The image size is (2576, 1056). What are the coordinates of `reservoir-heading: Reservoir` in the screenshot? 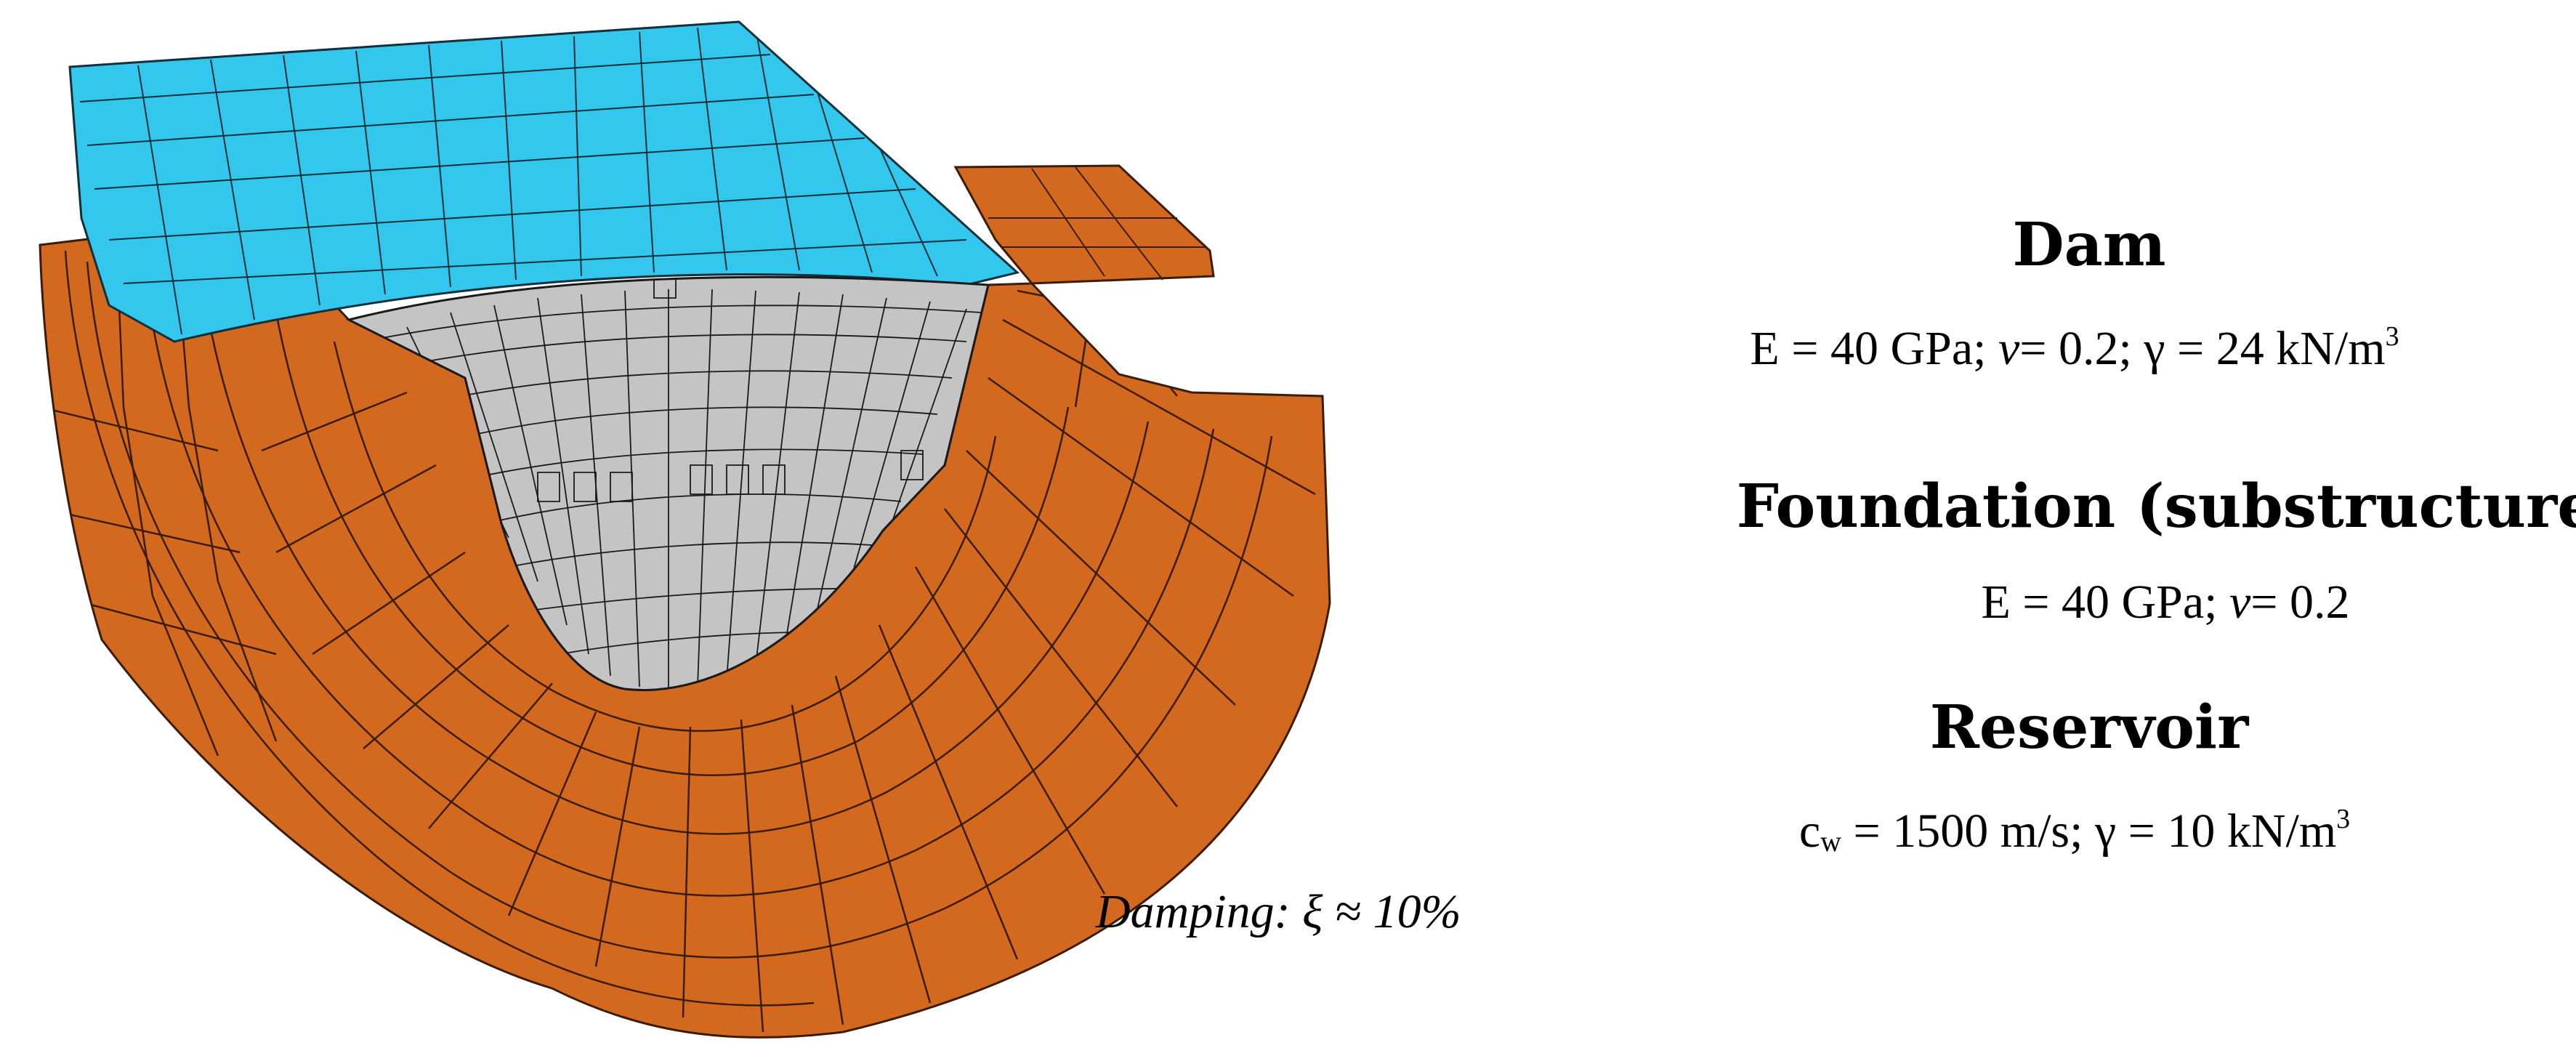 It's located at (2089, 727).